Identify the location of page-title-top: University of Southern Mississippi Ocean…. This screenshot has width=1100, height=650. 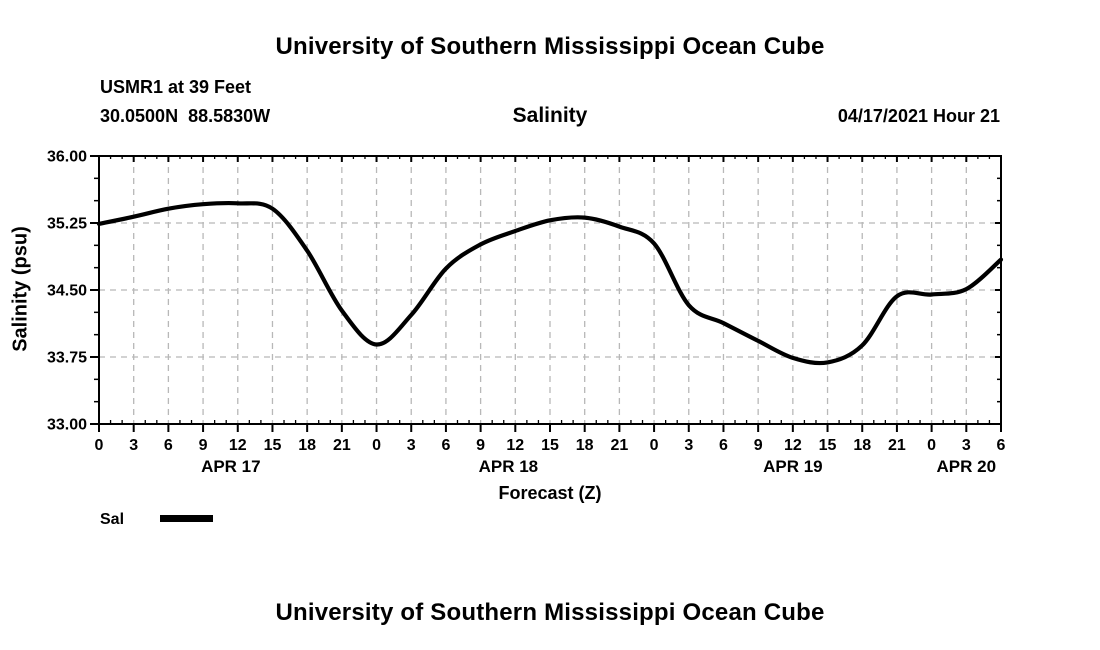
(550, 46).